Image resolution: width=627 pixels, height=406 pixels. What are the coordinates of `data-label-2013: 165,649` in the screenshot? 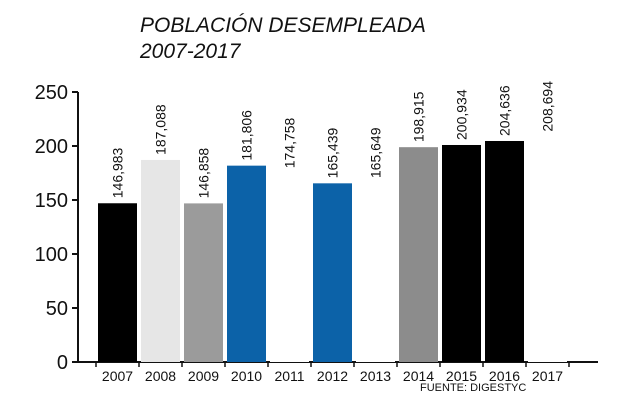 It's located at (376, 152).